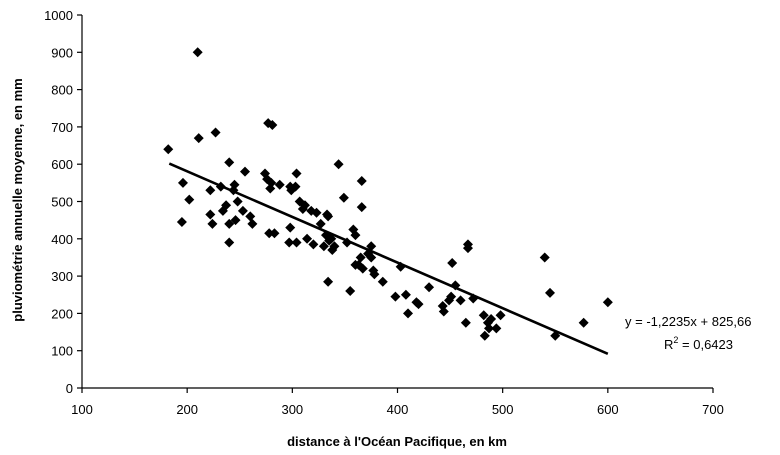 This screenshot has height=455, width=780. Describe the element at coordinates (608, 409) in the screenshot. I see `x-tick-label: 600` at that location.